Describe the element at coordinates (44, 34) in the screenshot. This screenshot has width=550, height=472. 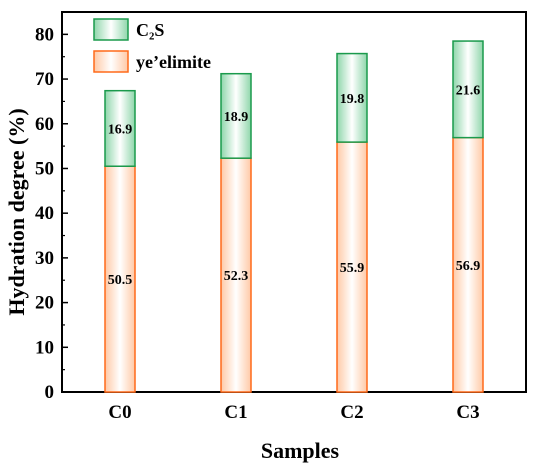
I see `y-tick-label: 80` at that location.